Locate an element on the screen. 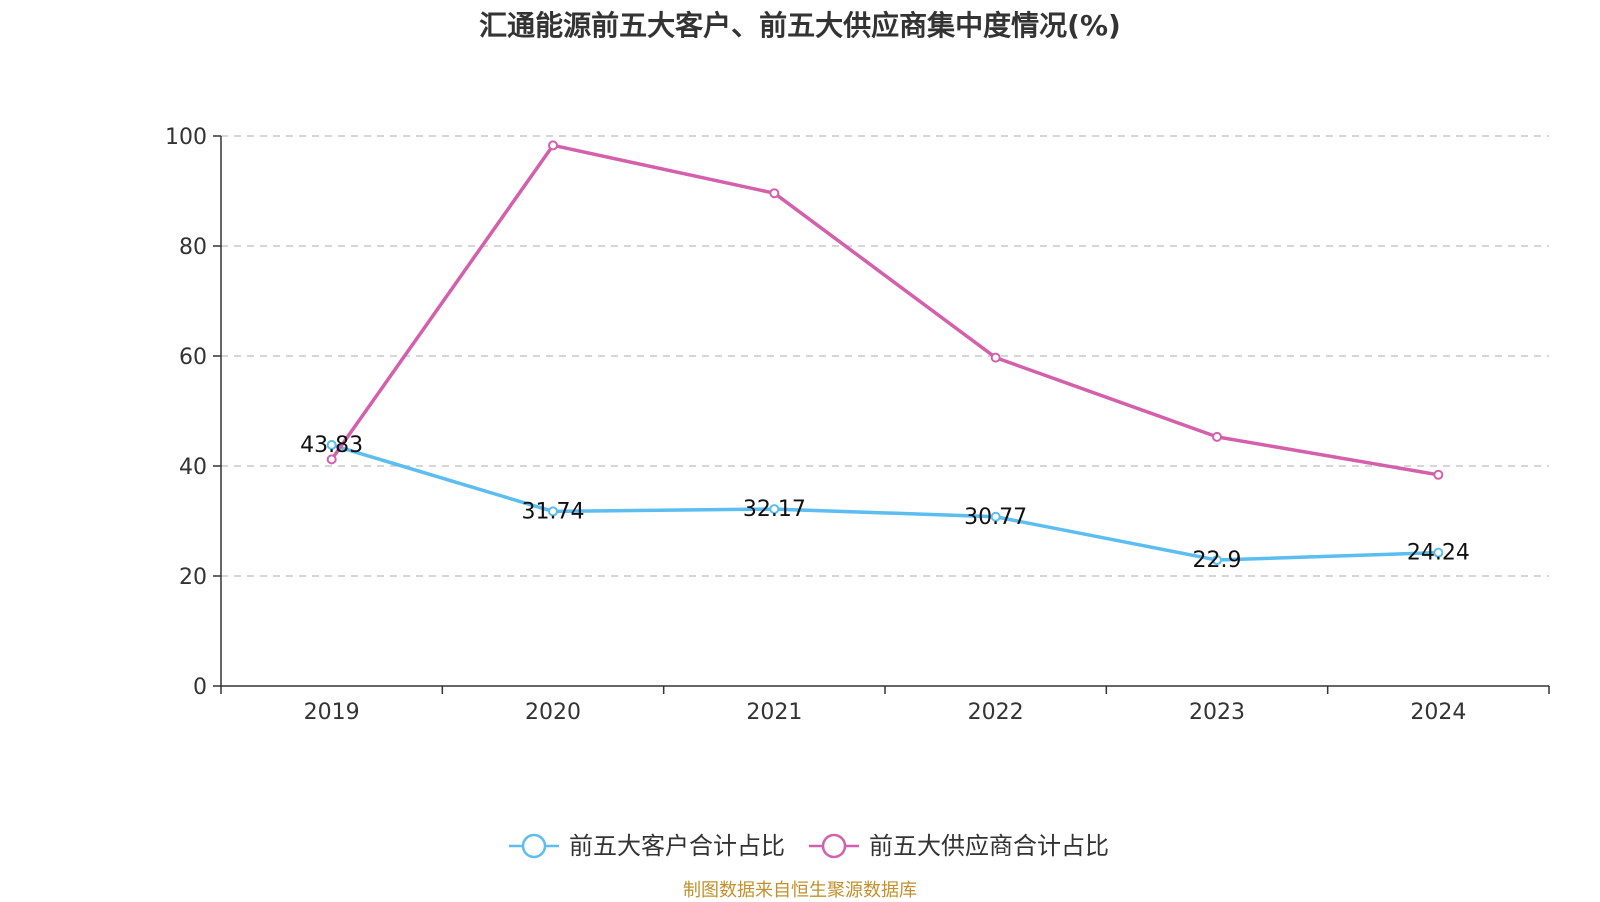  data-label: 43.83 is located at coordinates (331, 445).